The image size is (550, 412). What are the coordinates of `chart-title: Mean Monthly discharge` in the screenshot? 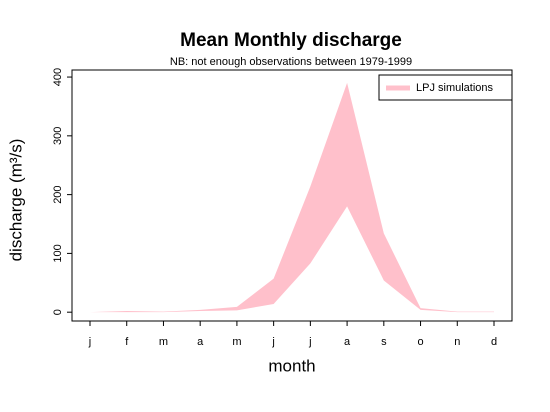 It's located at (291, 40).